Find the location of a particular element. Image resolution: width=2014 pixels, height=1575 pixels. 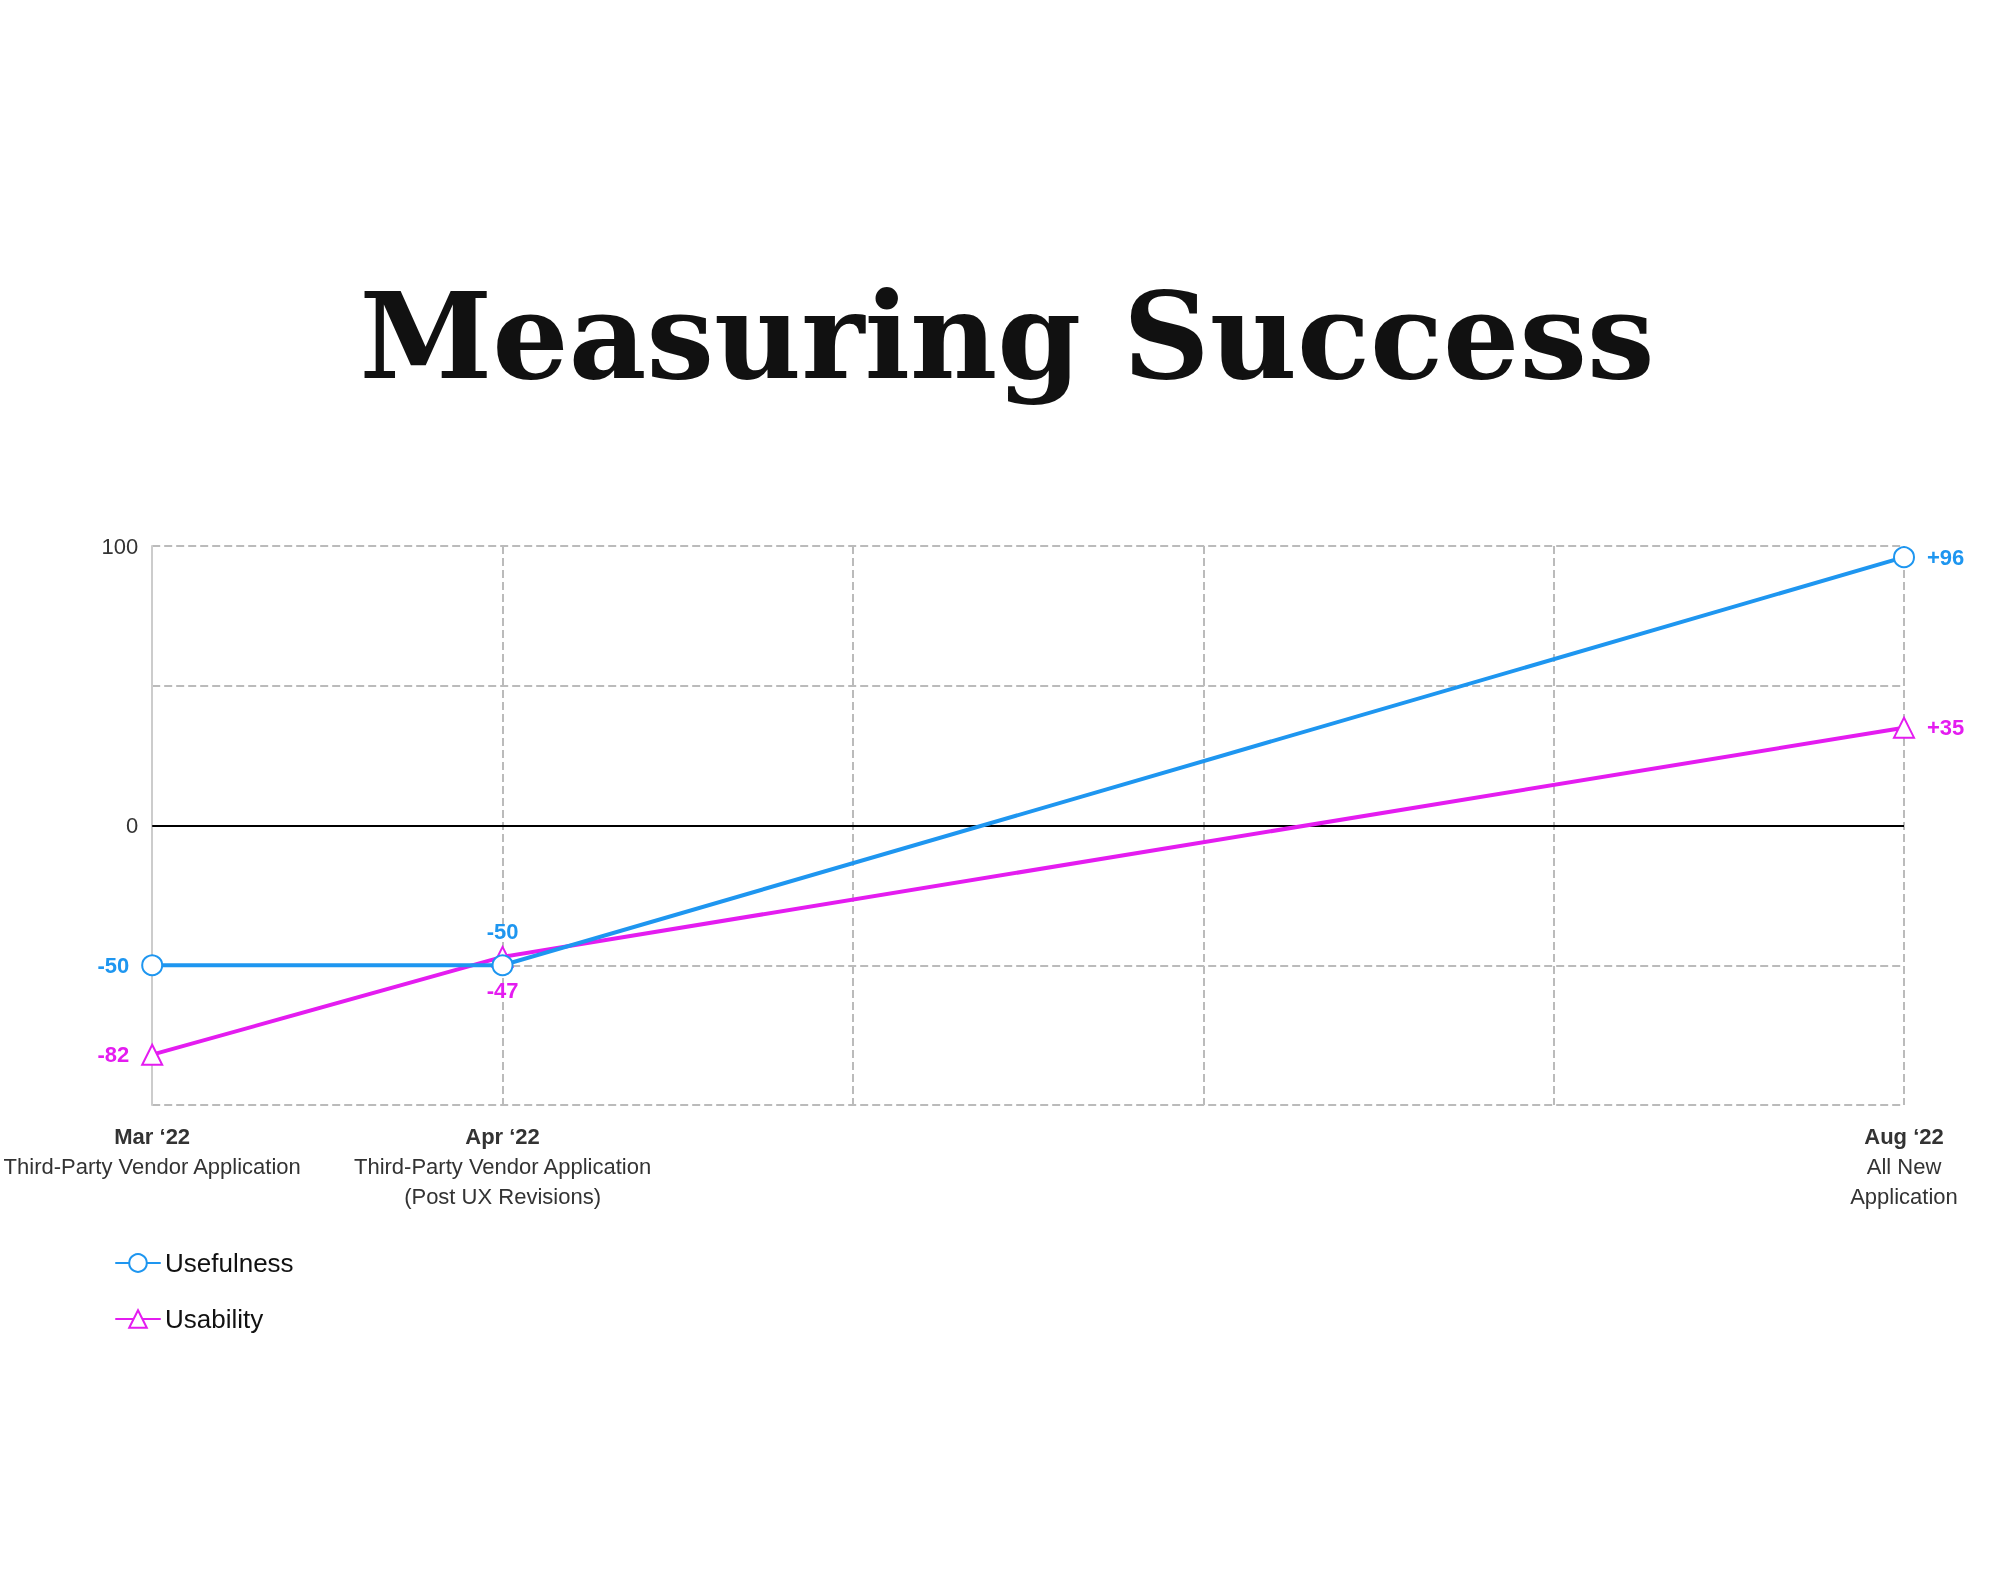

data-label: +96 is located at coordinates (1946, 557).